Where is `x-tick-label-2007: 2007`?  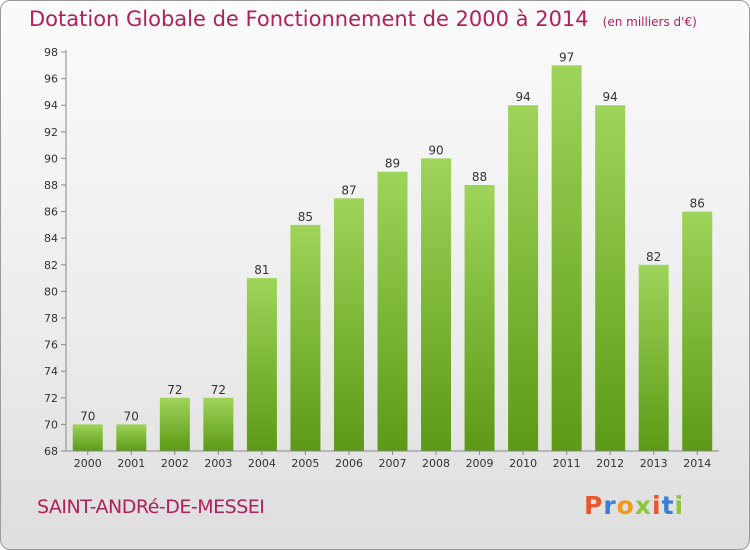
x-tick-label-2007: 2007 is located at coordinates (393, 463).